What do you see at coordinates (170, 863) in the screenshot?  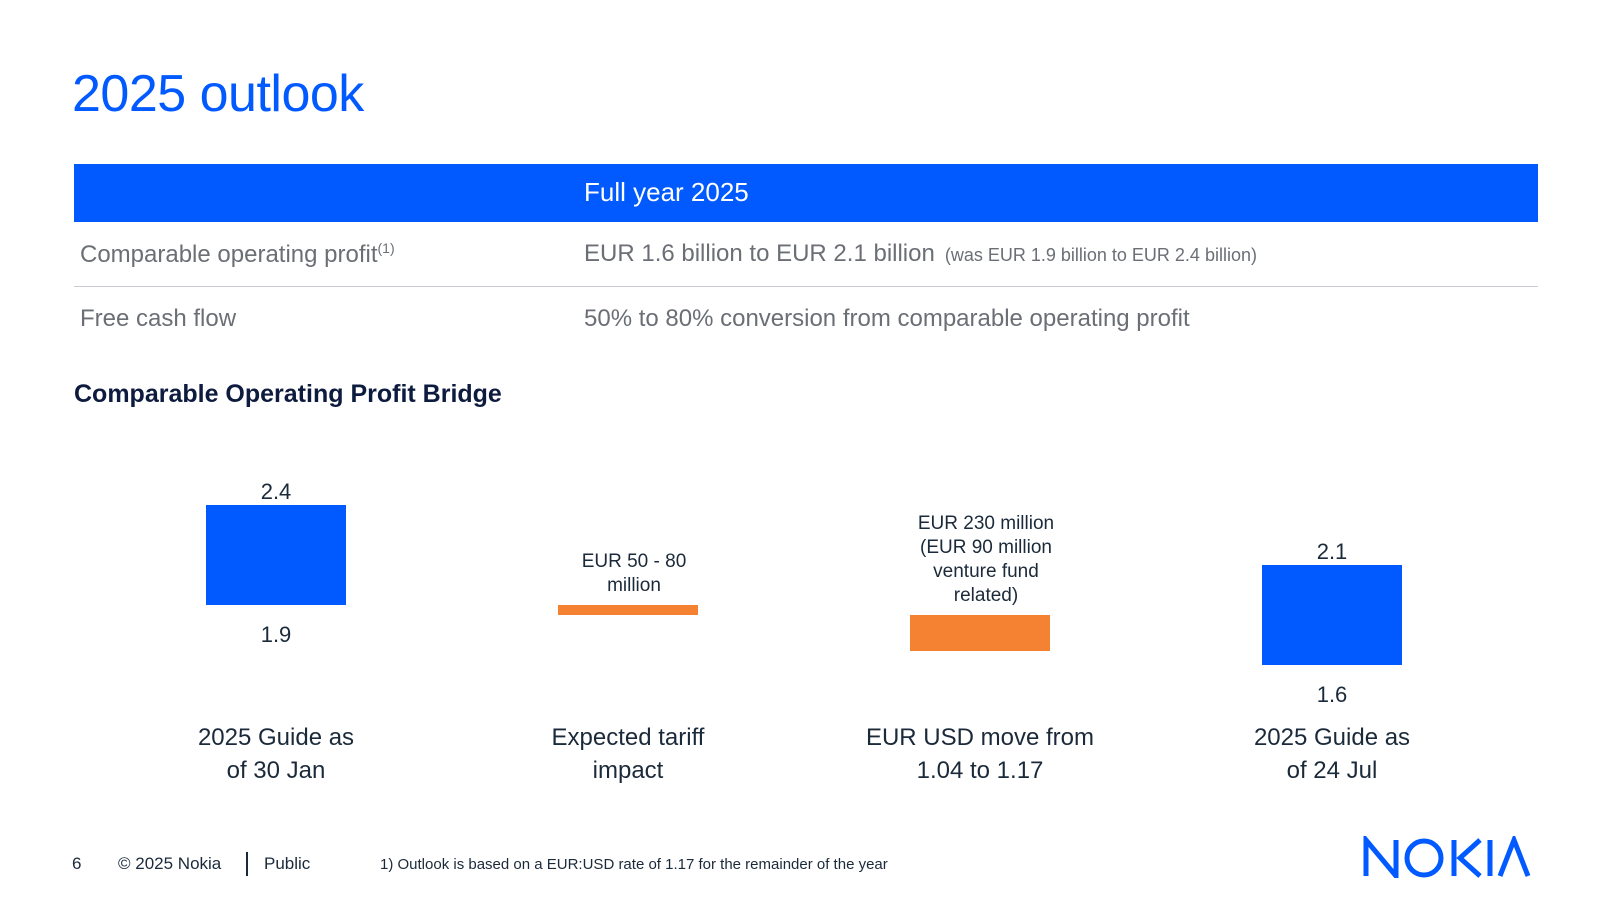 I see `copyright: © 2025 Nokia` at bounding box center [170, 863].